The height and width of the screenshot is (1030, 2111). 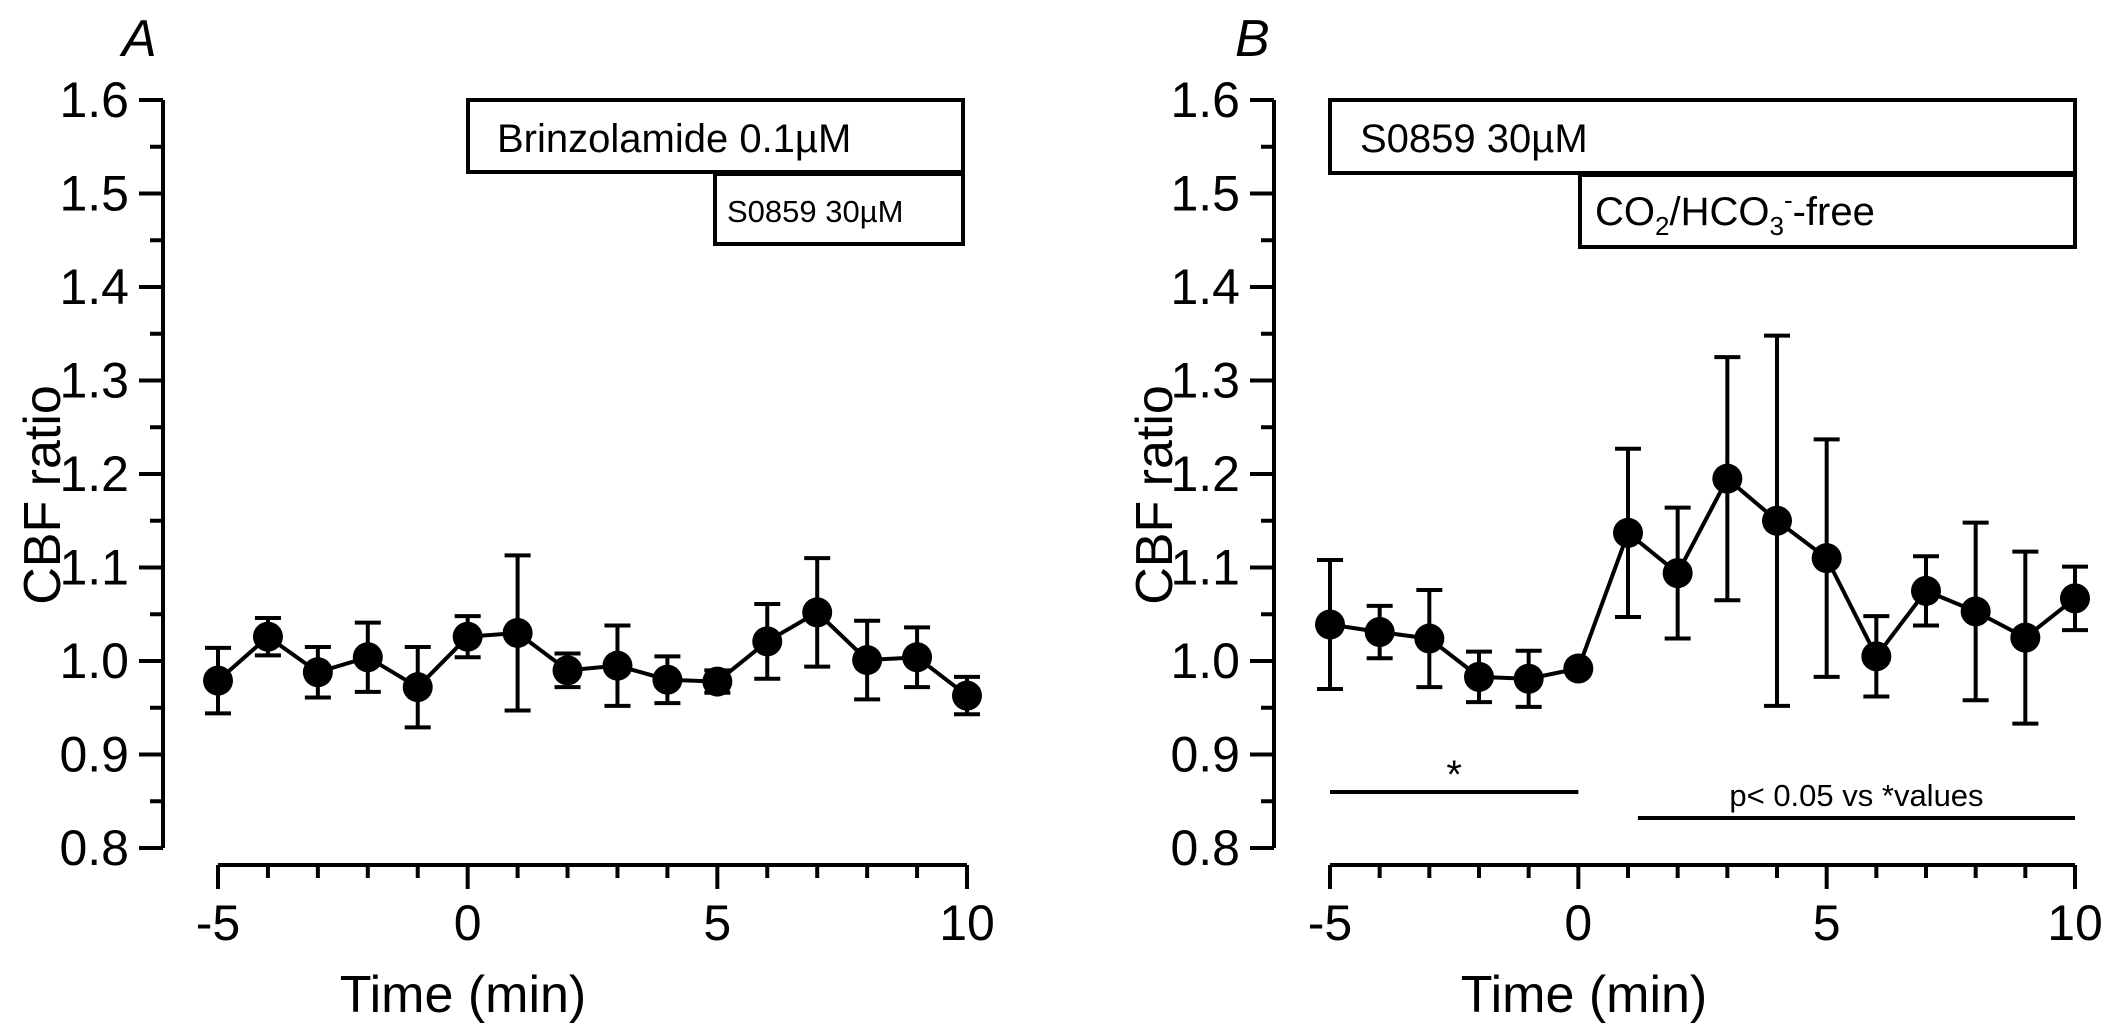 What do you see at coordinates (1703, 578) in the screenshot?
I see `panel-b-series-line` at bounding box center [1703, 578].